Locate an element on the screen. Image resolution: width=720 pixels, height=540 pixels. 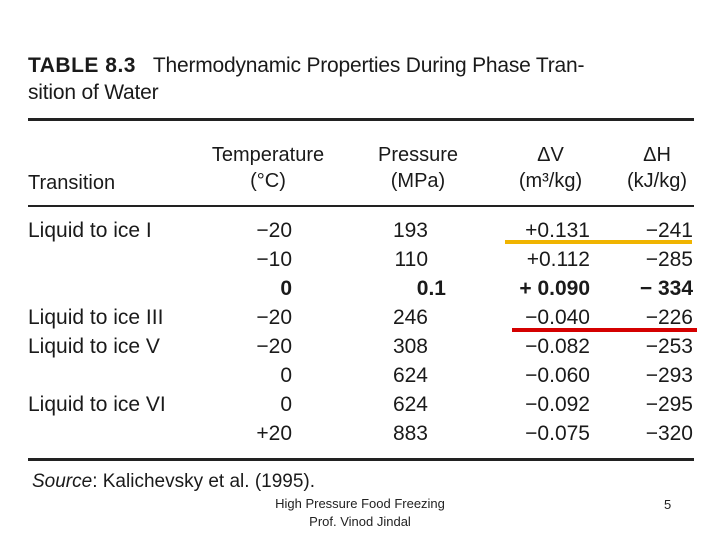
footer-title: High Pressure Food Freezing is located at coordinates (360, 503).